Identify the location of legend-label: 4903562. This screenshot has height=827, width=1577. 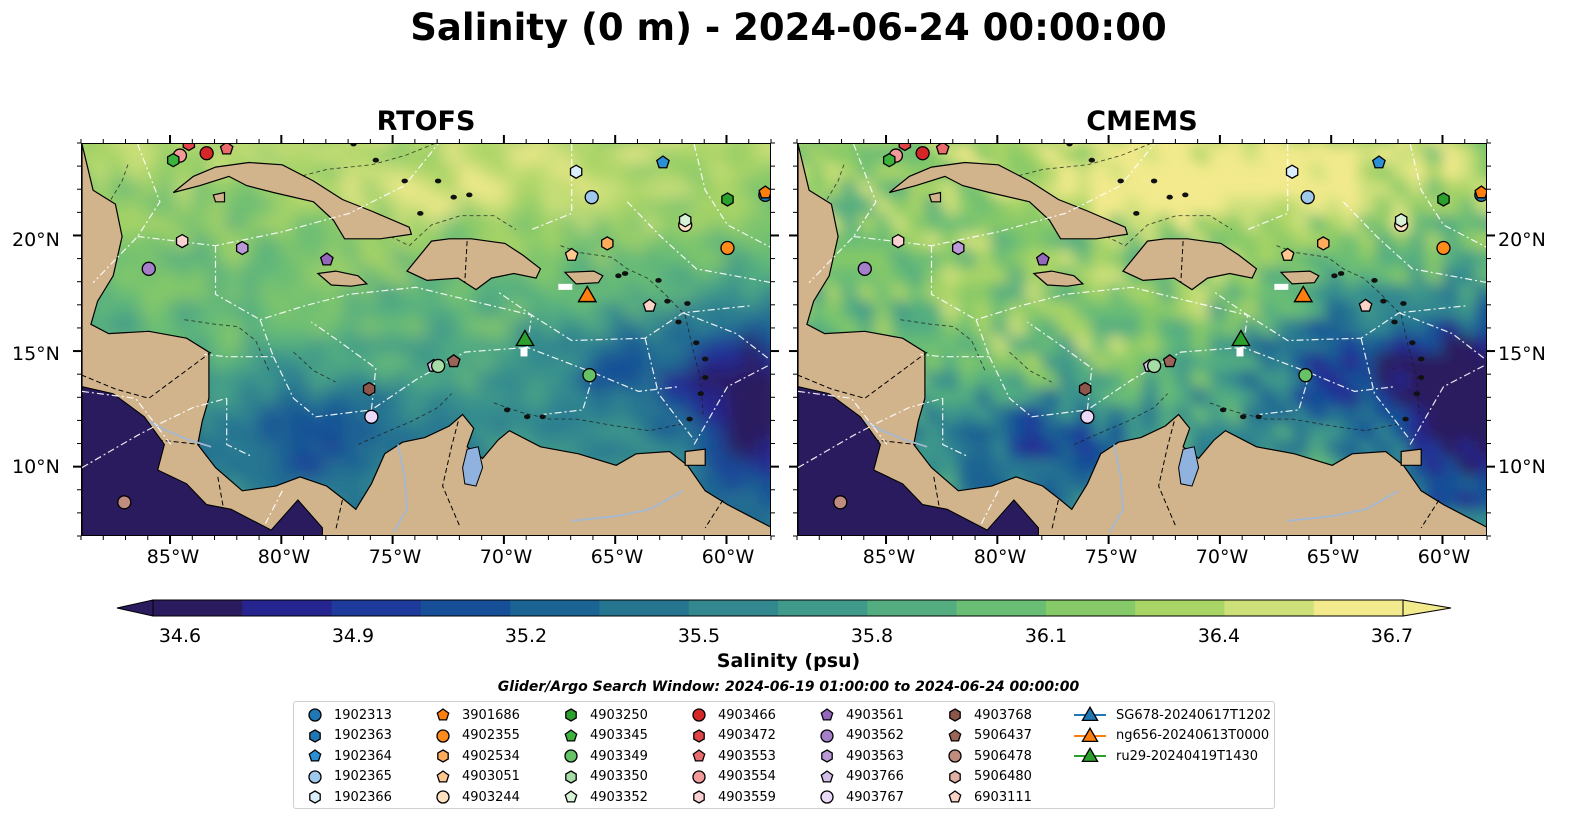
(875, 735).